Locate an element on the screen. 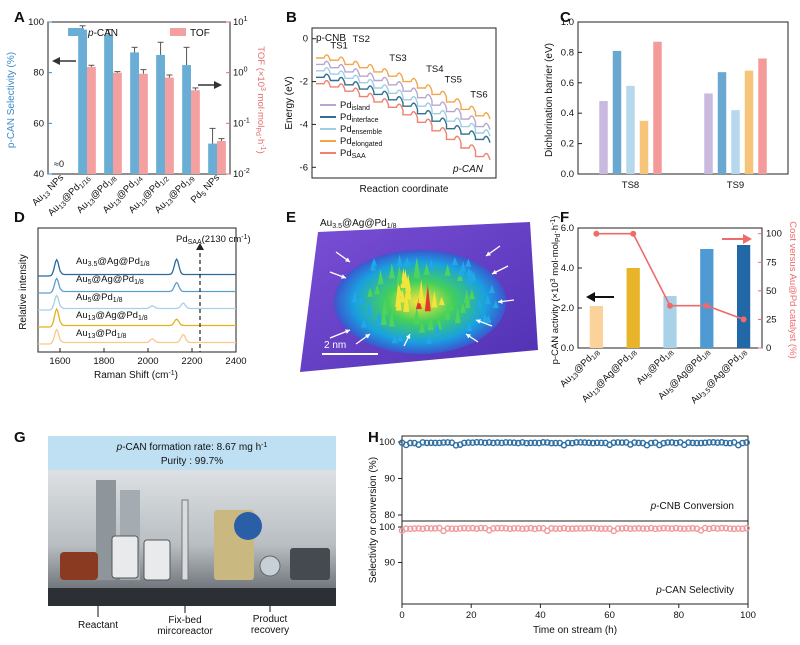  panel-h-xlabel: Time on stream (h) is located at coordinates (575, 630).